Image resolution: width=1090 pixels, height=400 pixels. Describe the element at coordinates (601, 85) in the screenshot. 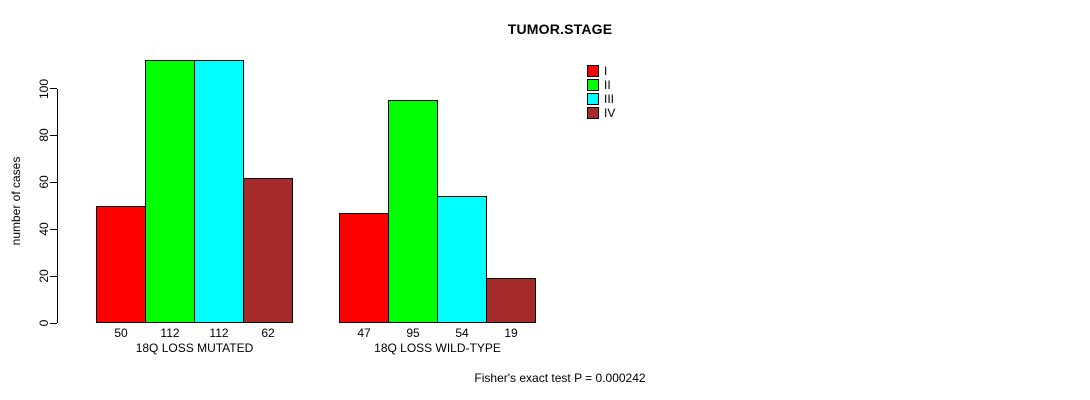

I see `legend-item: II` at that location.